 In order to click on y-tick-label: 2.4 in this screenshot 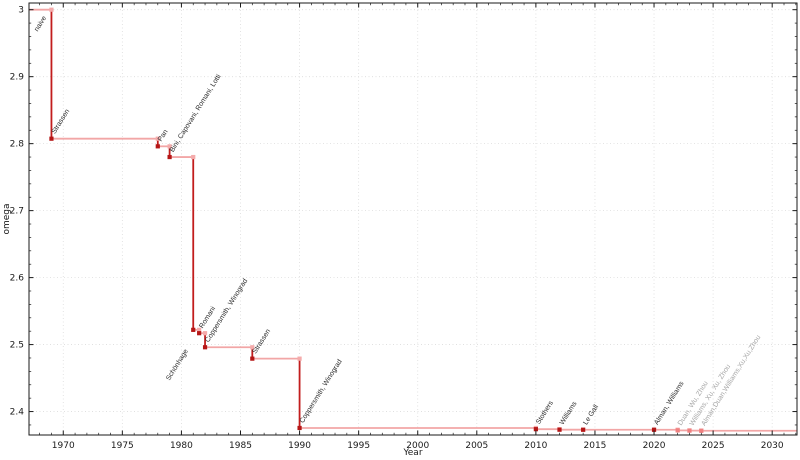, I will do `click(17, 413)`.